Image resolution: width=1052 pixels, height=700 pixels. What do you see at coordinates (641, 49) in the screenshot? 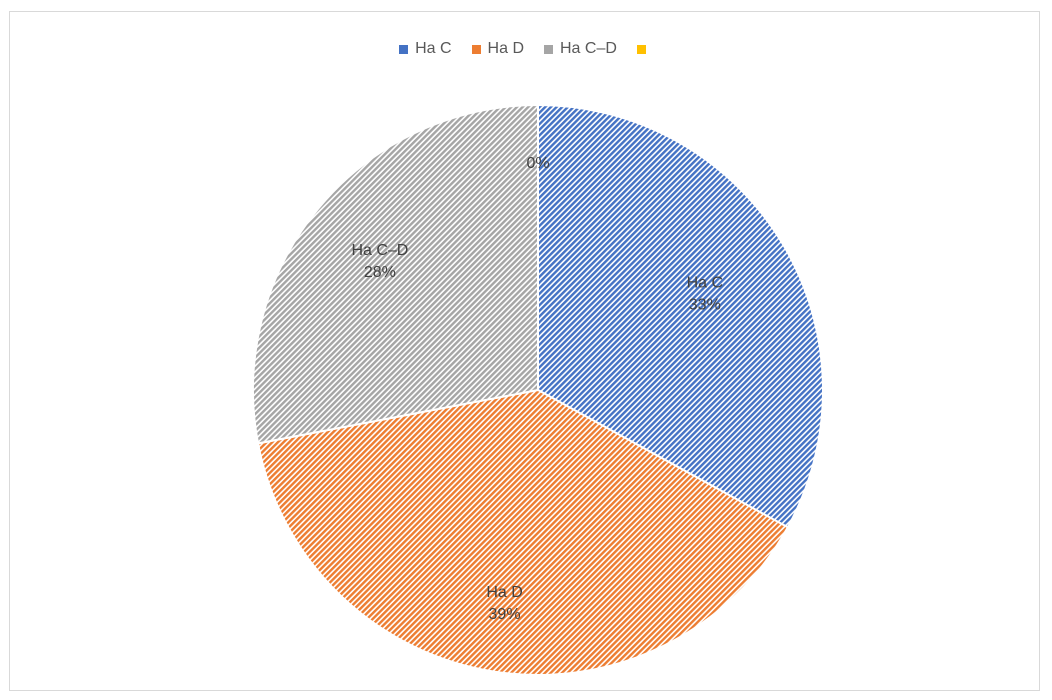
I see `legend-swatch-unnamed` at bounding box center [641, 49].